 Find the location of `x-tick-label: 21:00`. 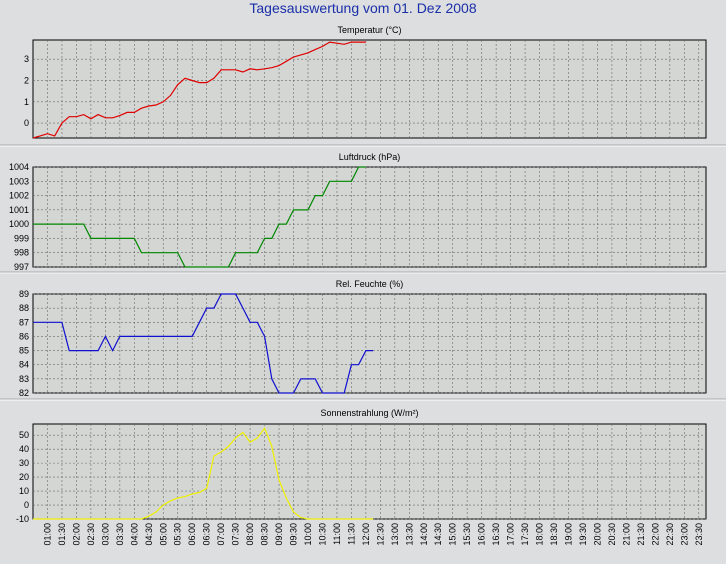

x-tick-label: 21:00 is located at coordinates (626, 534).